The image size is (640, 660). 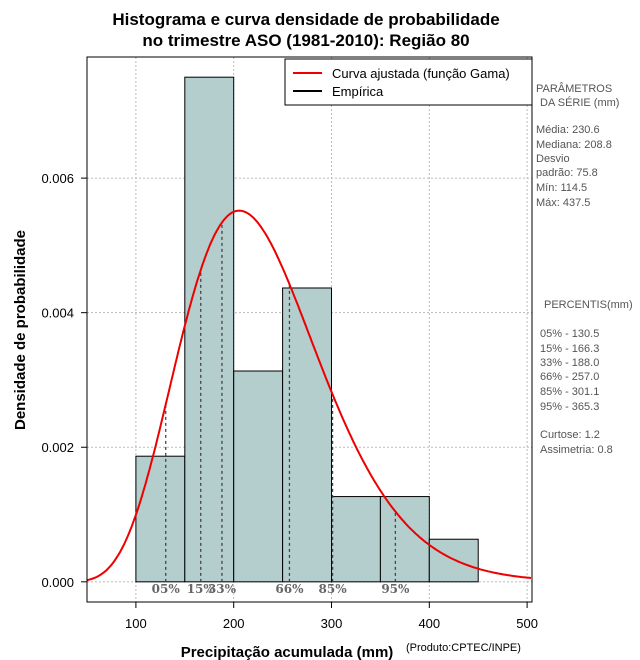 What do you see at coordinates (574, 145) in the screenshot?
I see `stat-mediana: Mediana: 208.8` at bounding box center [574, 145].